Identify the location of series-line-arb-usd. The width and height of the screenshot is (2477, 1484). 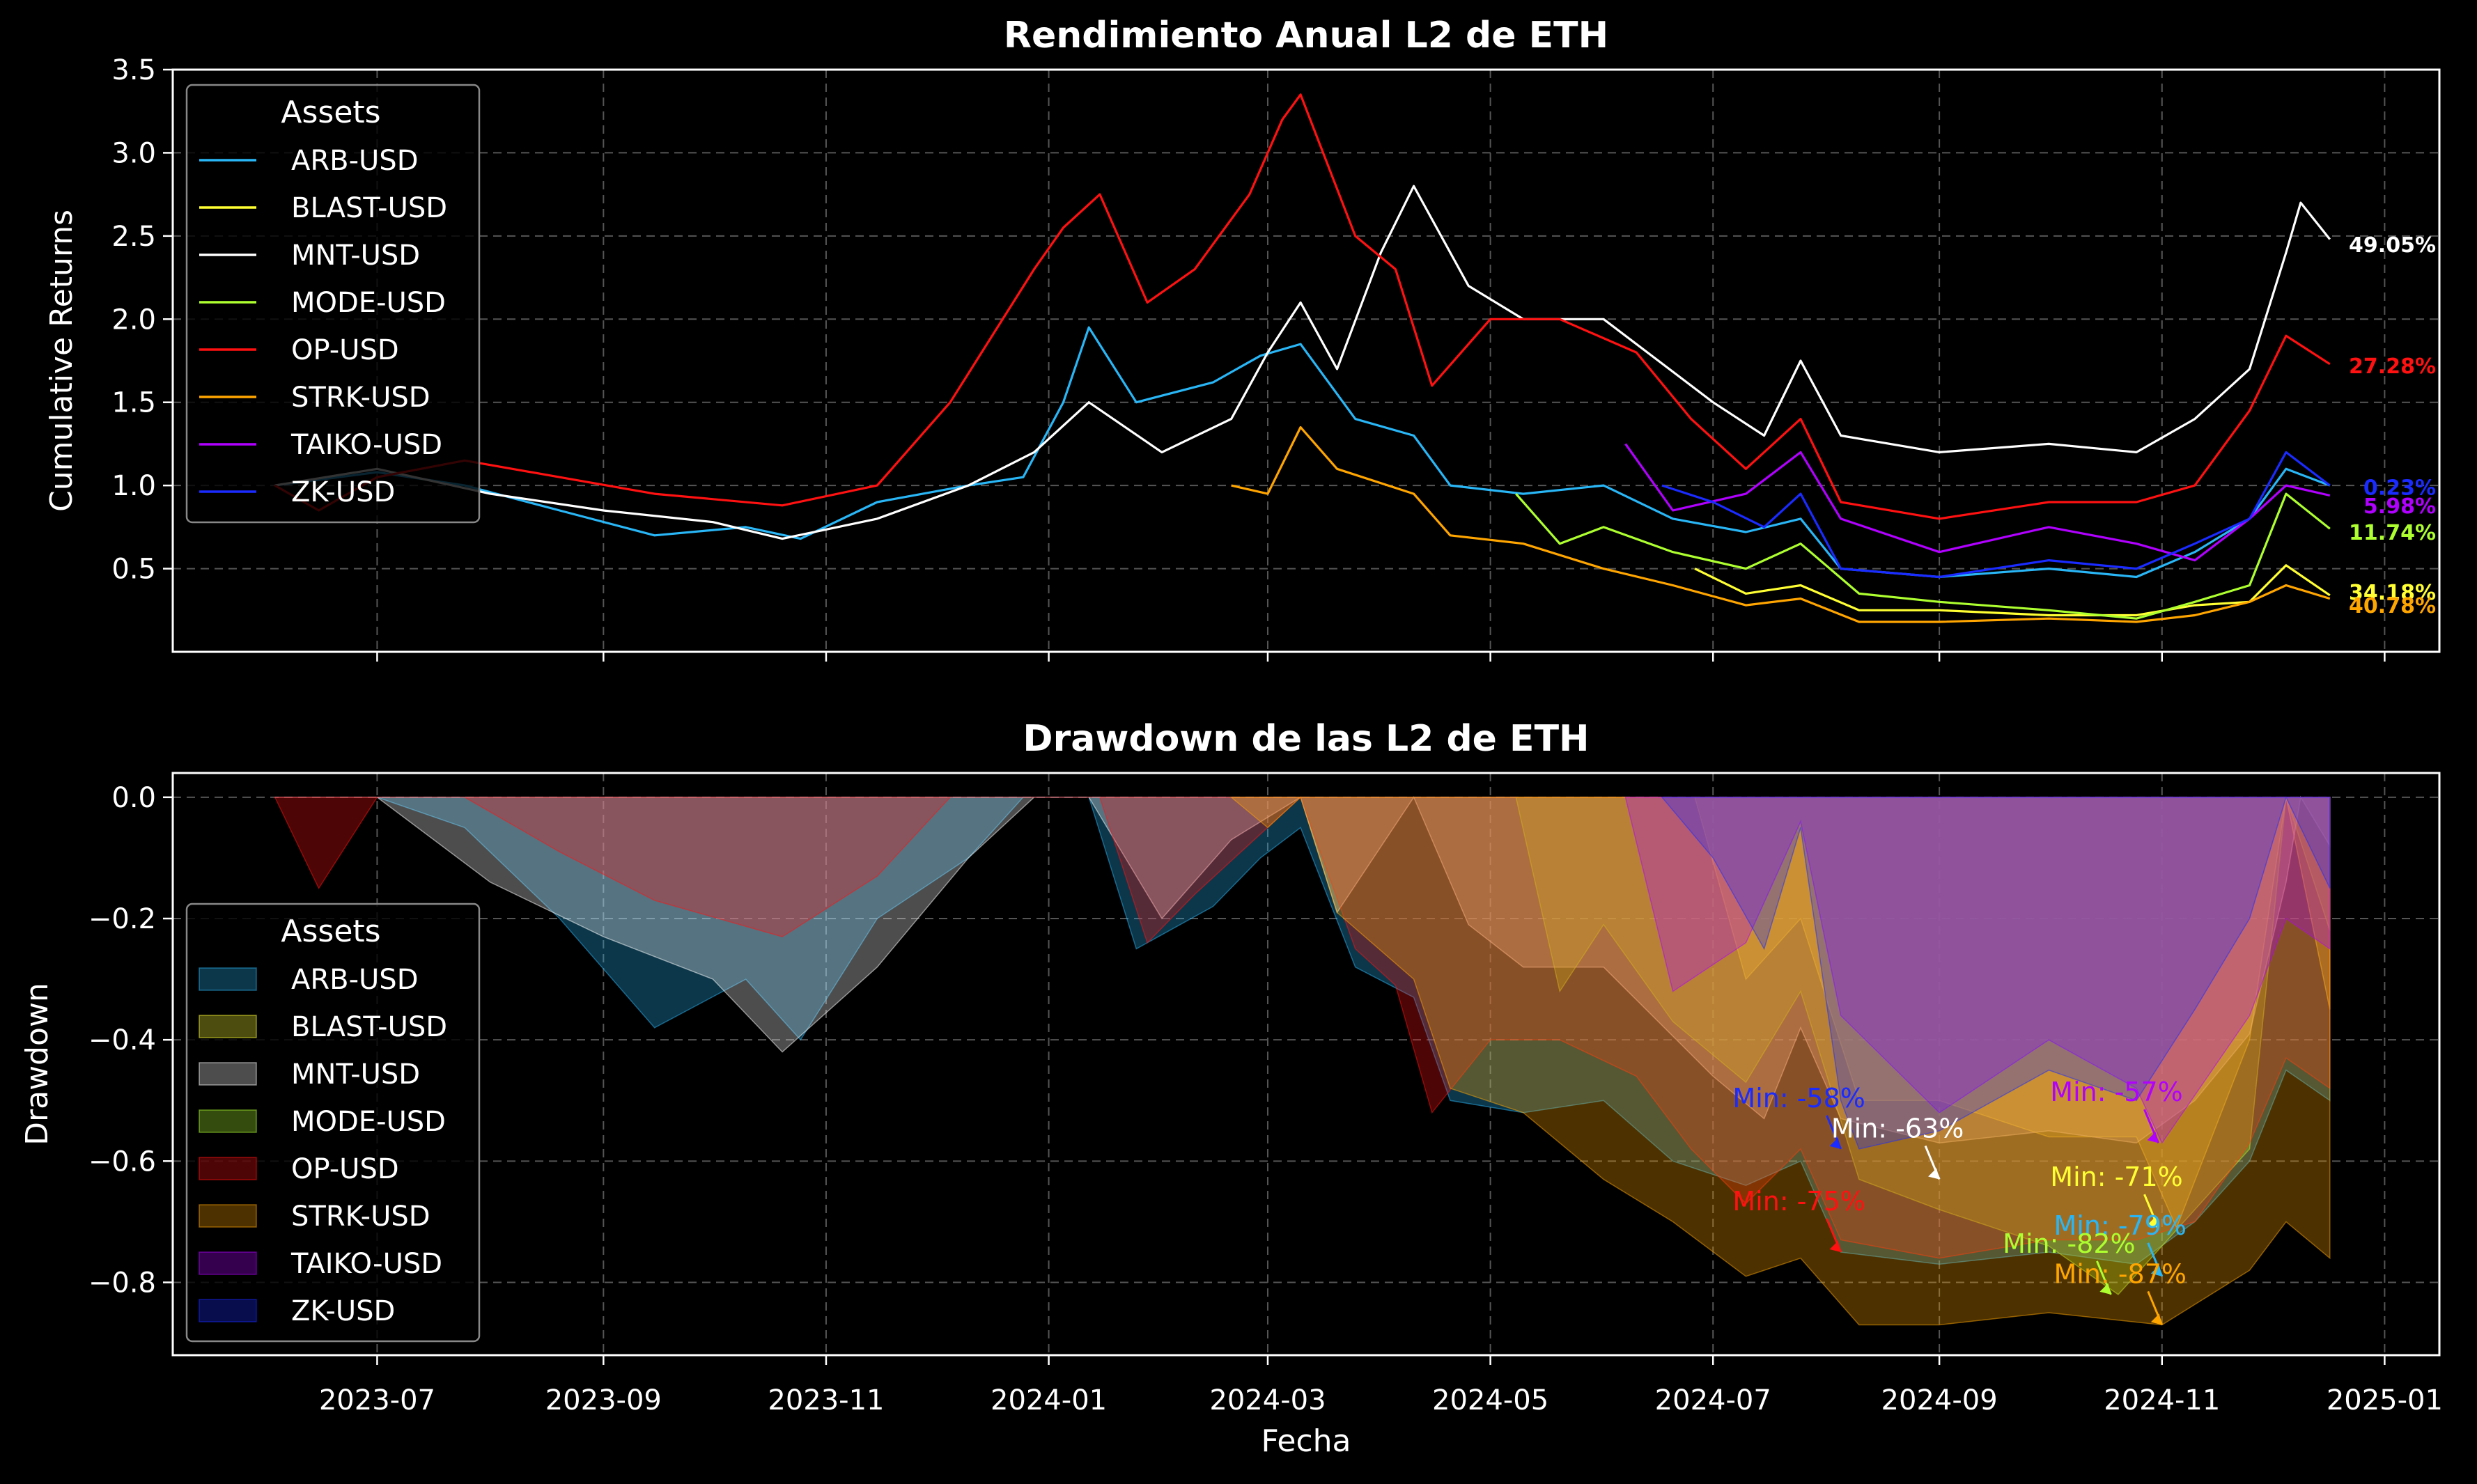
(1303, 453).